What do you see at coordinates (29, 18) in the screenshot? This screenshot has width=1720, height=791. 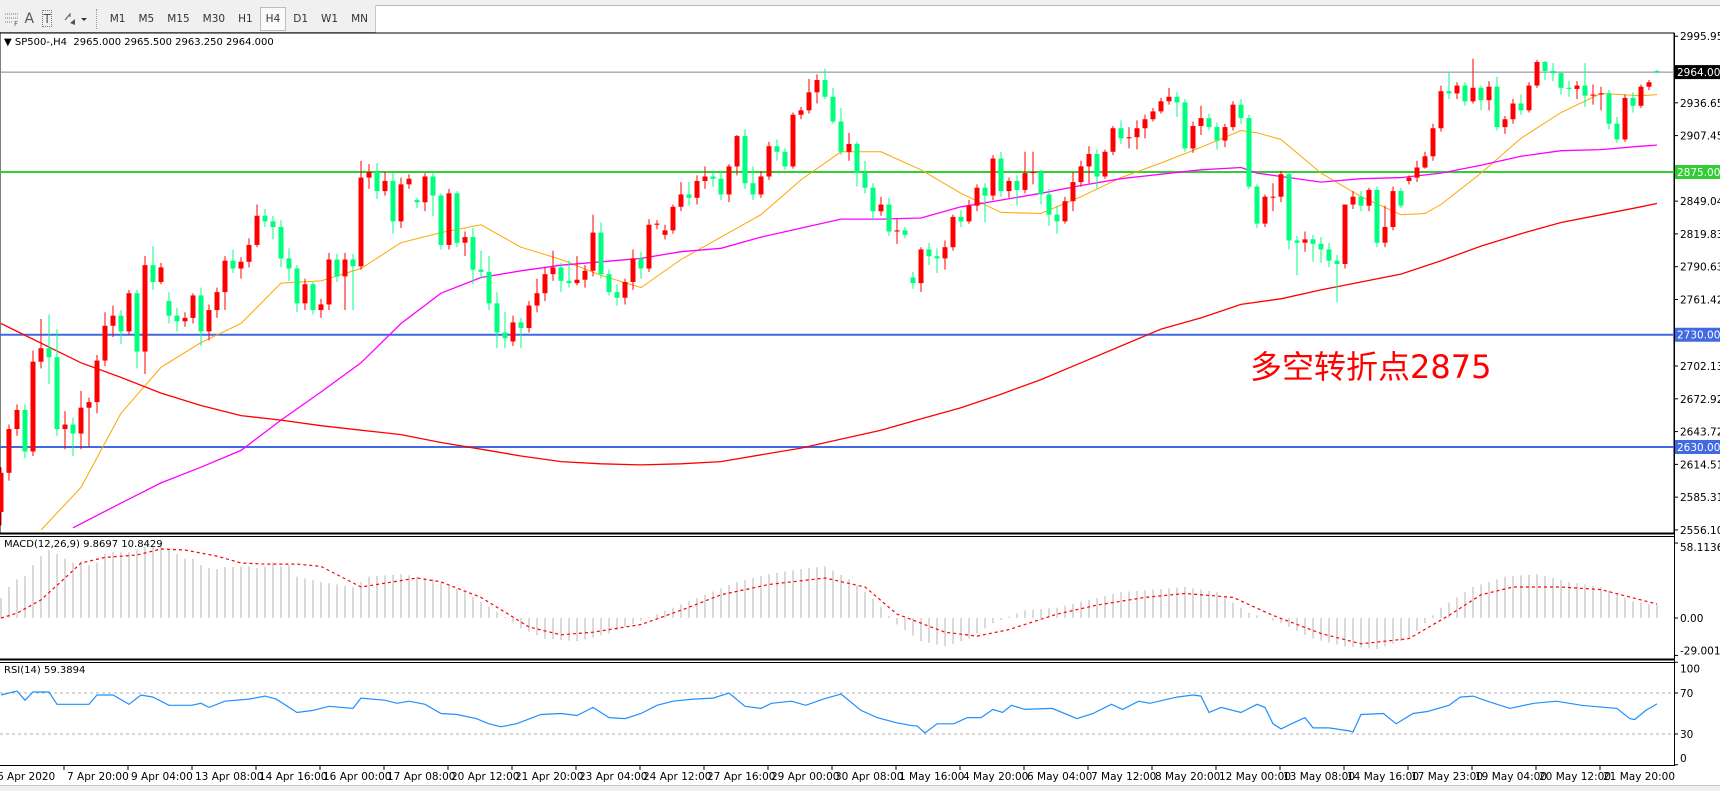 I see `text-icon: A` at bounding box center [29, 18].